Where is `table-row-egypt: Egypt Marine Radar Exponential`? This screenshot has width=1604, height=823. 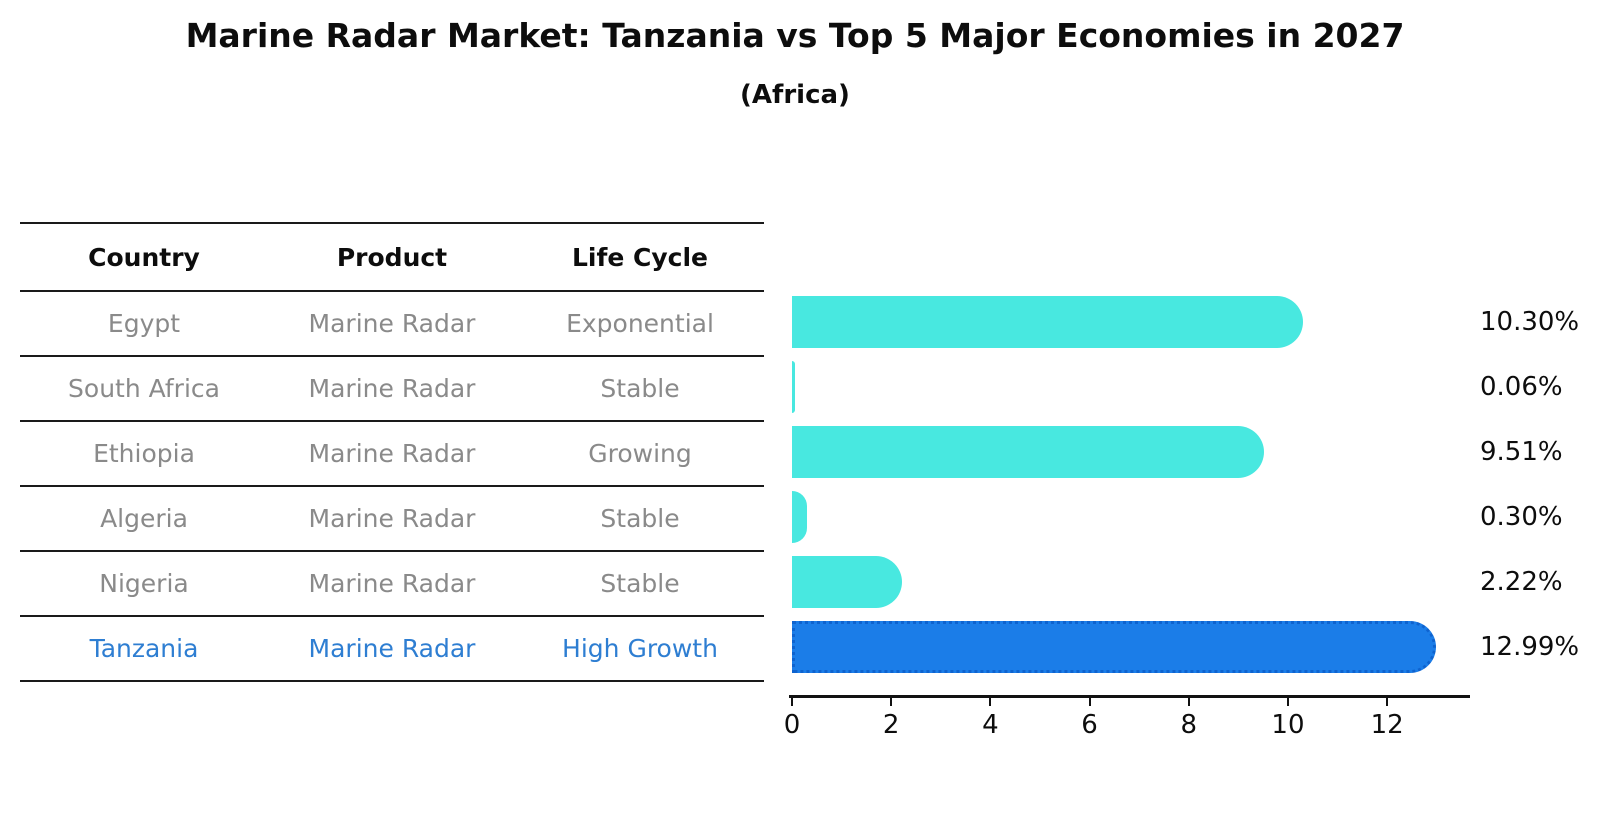
table-row-egypt: Egypt Marine Radar Exponential is located at coordinates (392, 324).